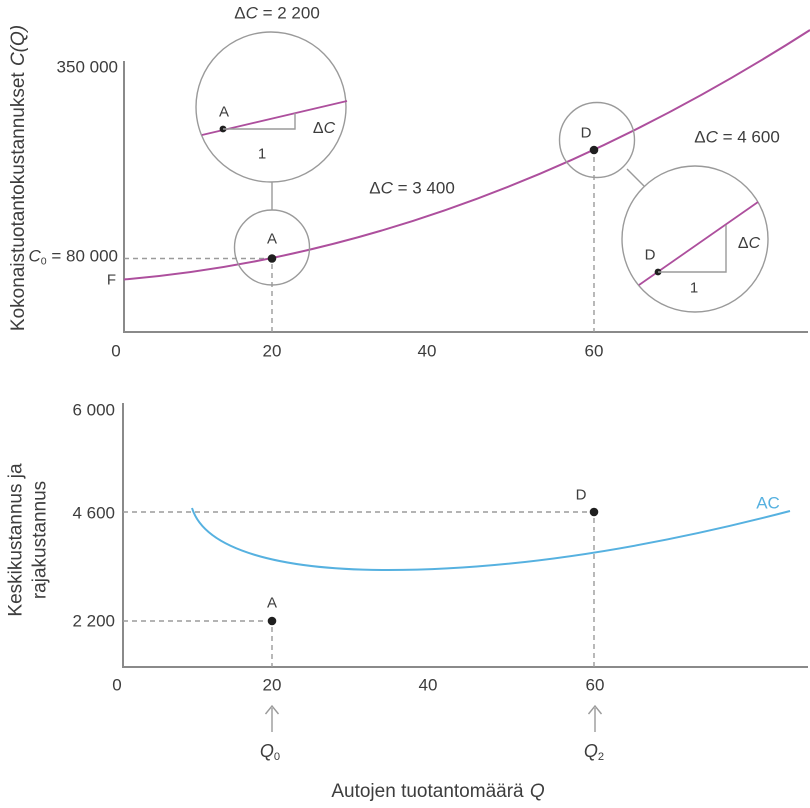 The height and width of the screenshot is (808, 810). I want to click on top-y-tick-350000: 350 000, so click(87, 67).